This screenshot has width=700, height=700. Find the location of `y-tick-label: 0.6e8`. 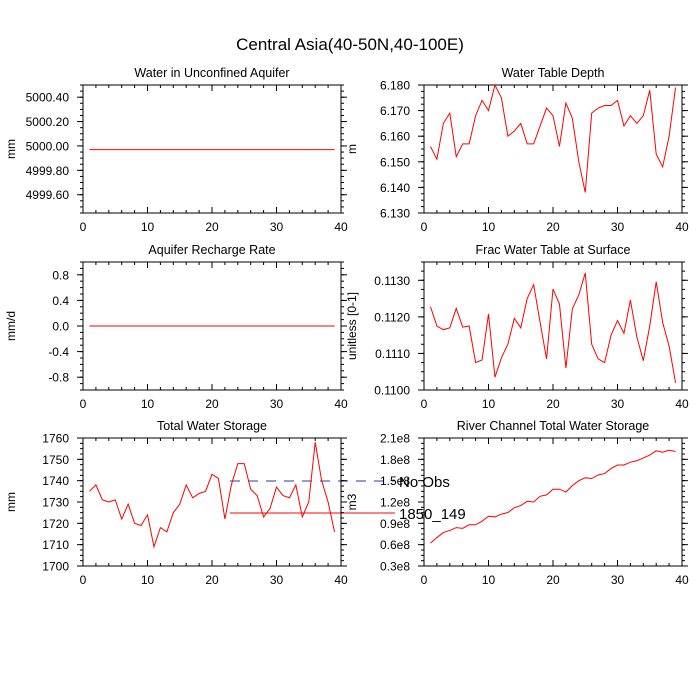

y-tick-label: 0.6e8 is located at coordinates (395, 545).